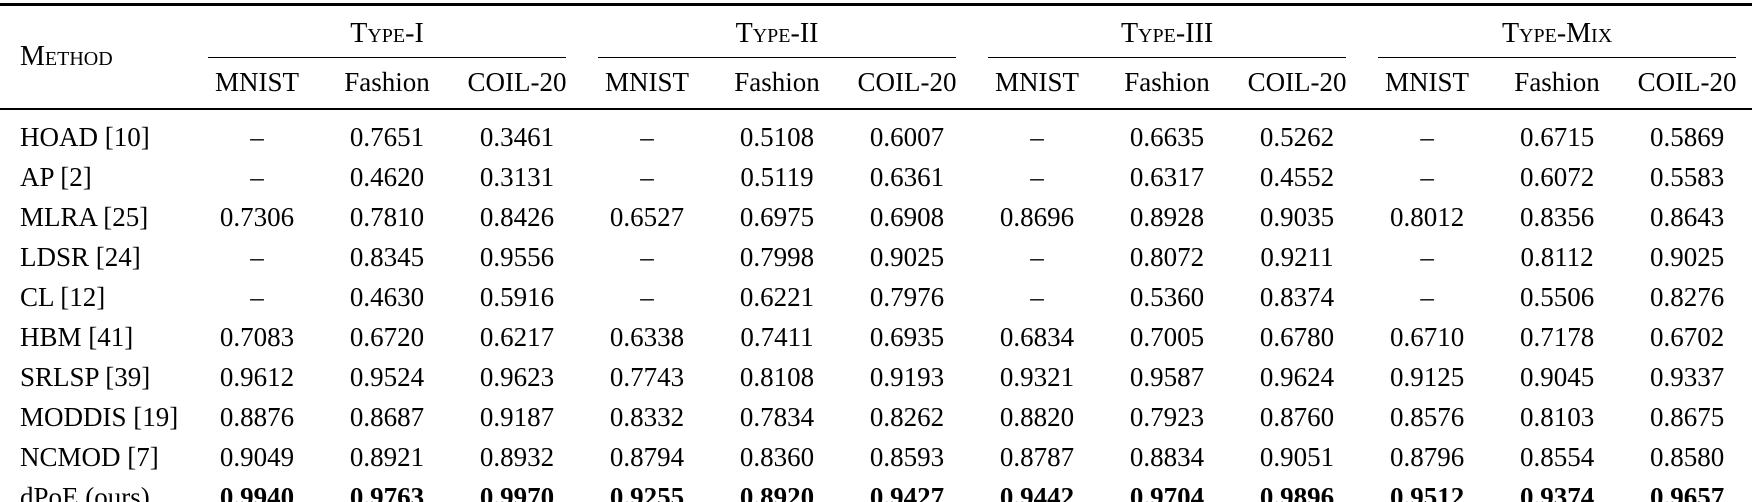 The width and height of the screenshot is (1752, 502). Describe the element at coordinates (1297, 137) in the screenshot. I see `value-cell: 0.5262` at that location.